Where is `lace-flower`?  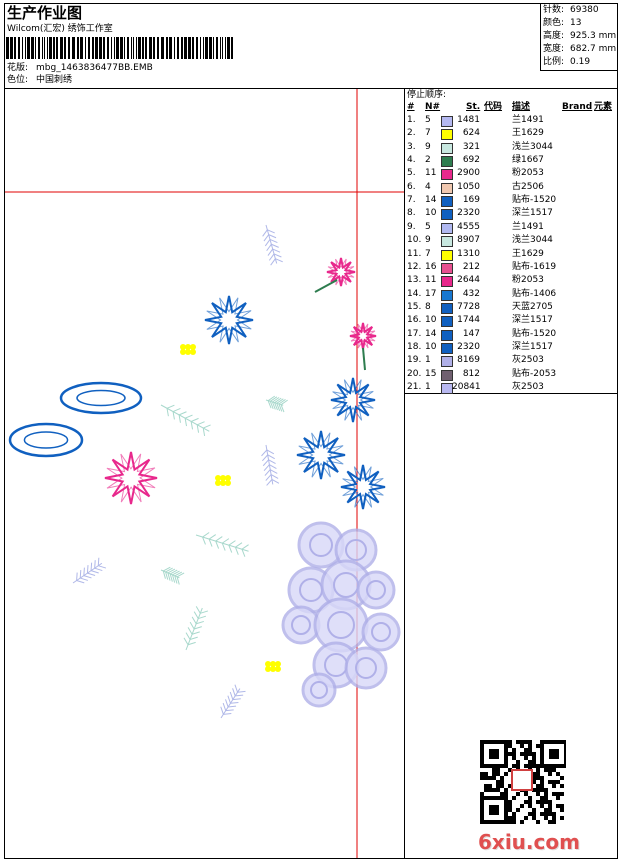
lace-flower is located at coordinates (376, 590).